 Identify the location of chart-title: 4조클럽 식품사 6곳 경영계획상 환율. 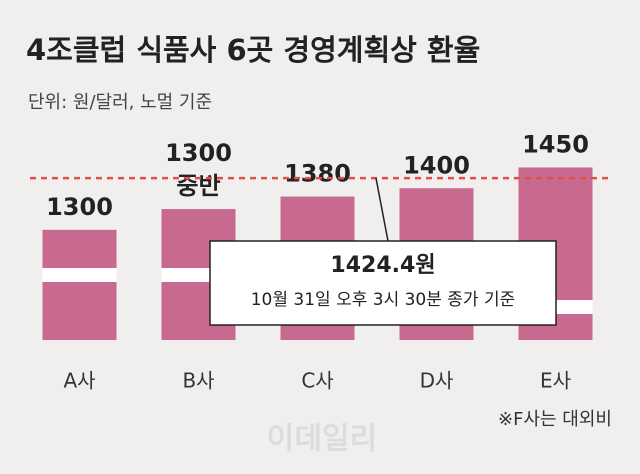
(253, 50).